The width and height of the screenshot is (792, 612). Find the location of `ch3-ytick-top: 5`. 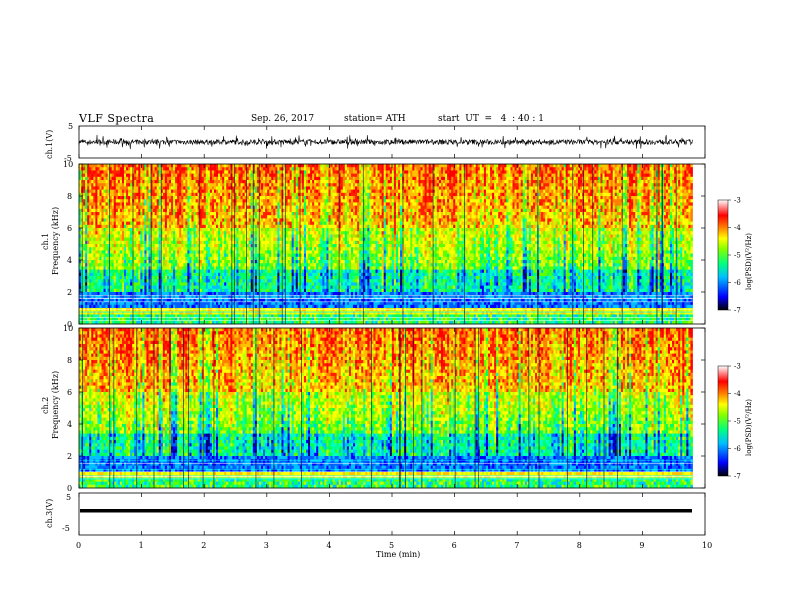

ch3-ytick-top: 5 is located at coordinates (68, 497).